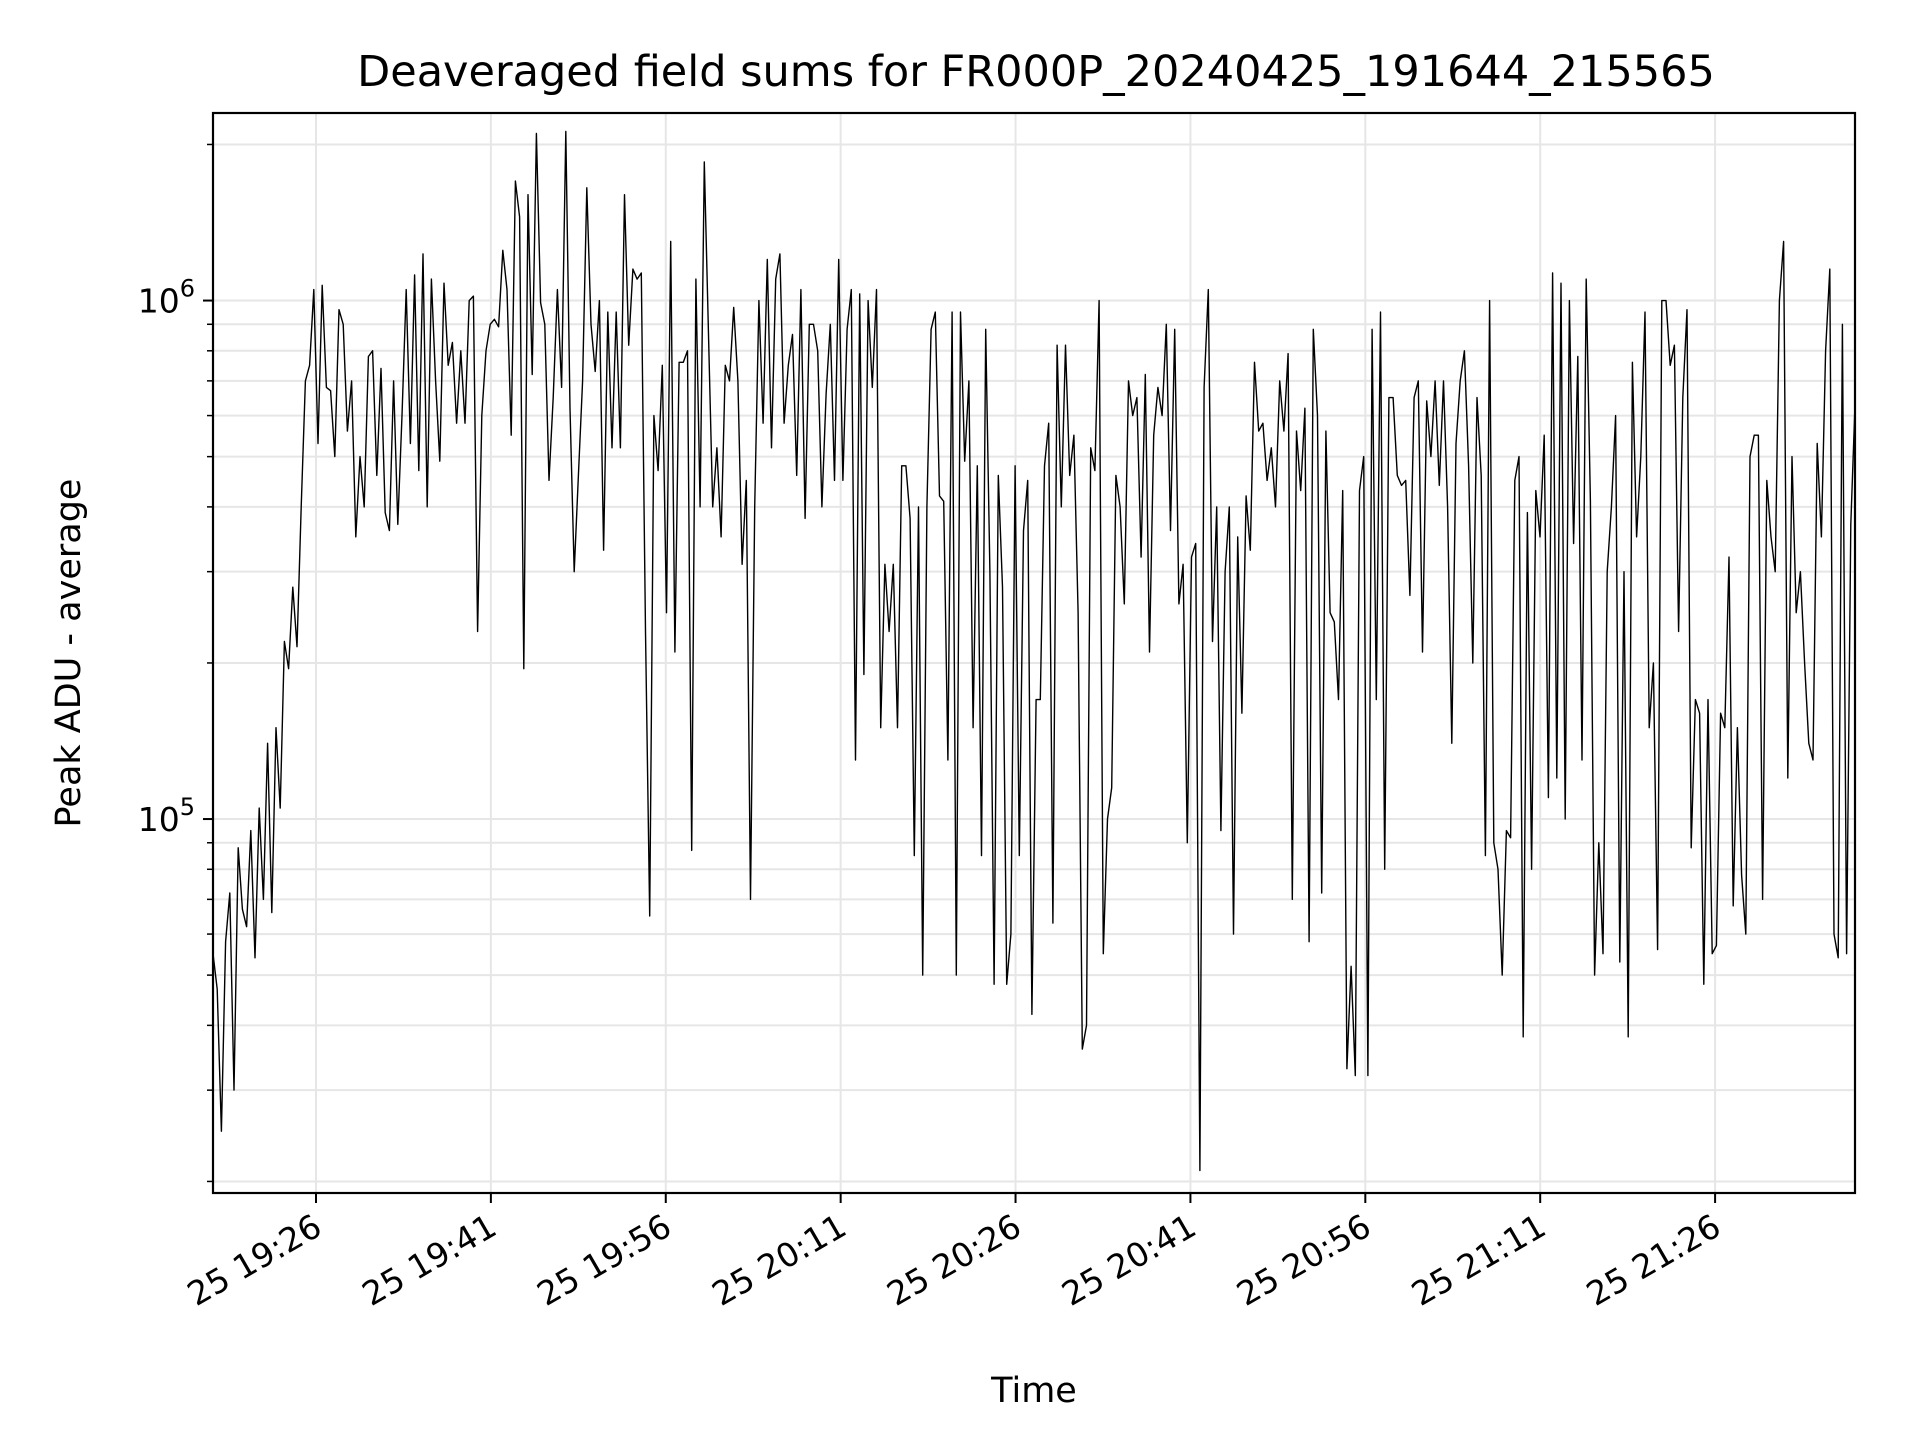 This screenshot has height=1440, width=1920. I want to click on y-axis: 10⁵ 10⁶, so click(175, 663).